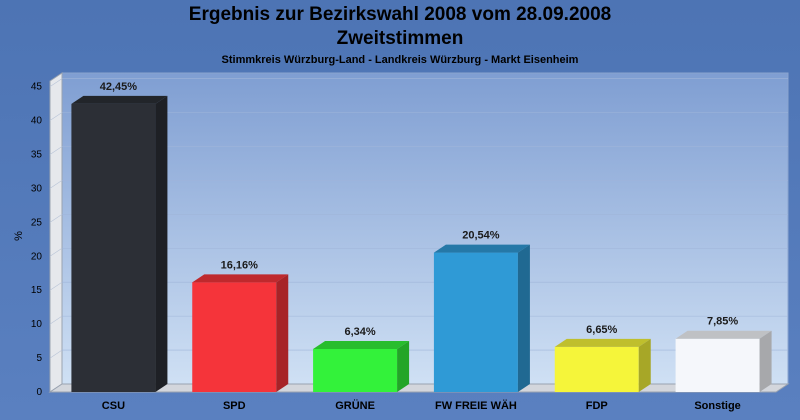 Image resolution: width=800 pixels, height=420 pixels. Describe the element at coordinates (240, 265) in the screenshot. I see `value-label: 16,16%` at that location.